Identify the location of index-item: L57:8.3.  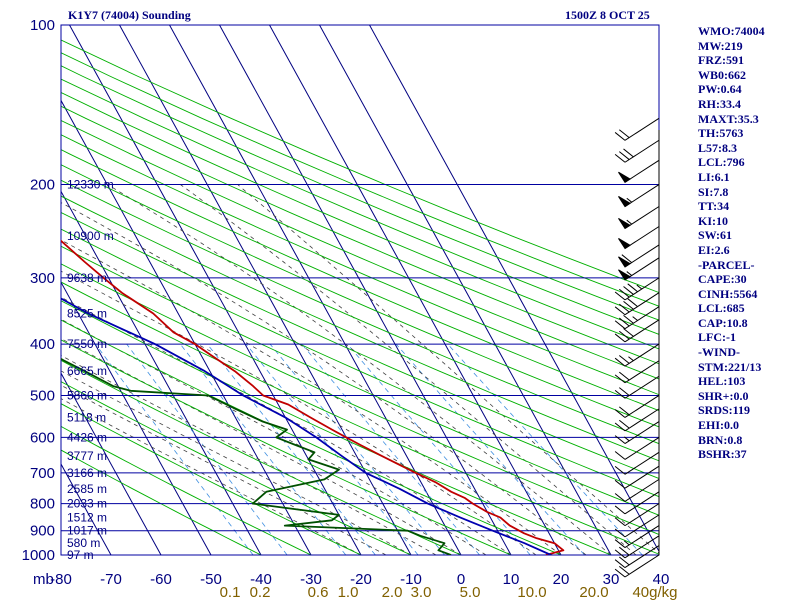
(717, 147).